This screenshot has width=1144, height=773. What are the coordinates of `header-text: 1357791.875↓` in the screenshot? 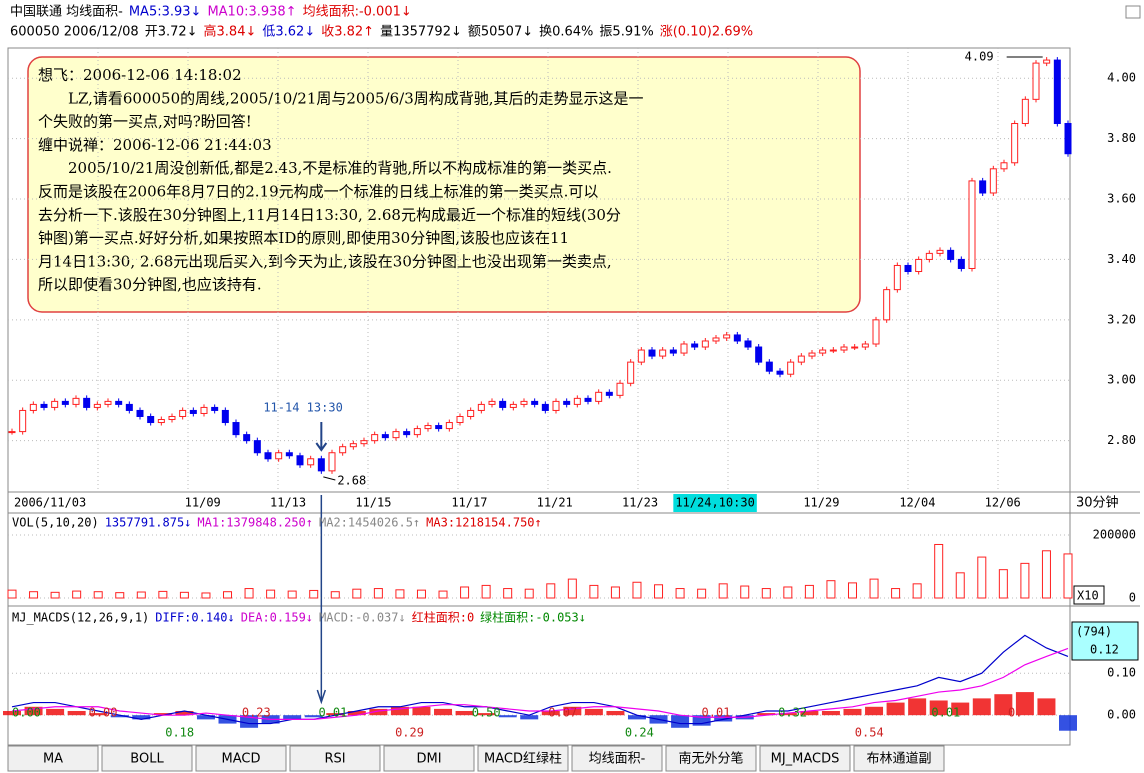 It's located at (148, 523).